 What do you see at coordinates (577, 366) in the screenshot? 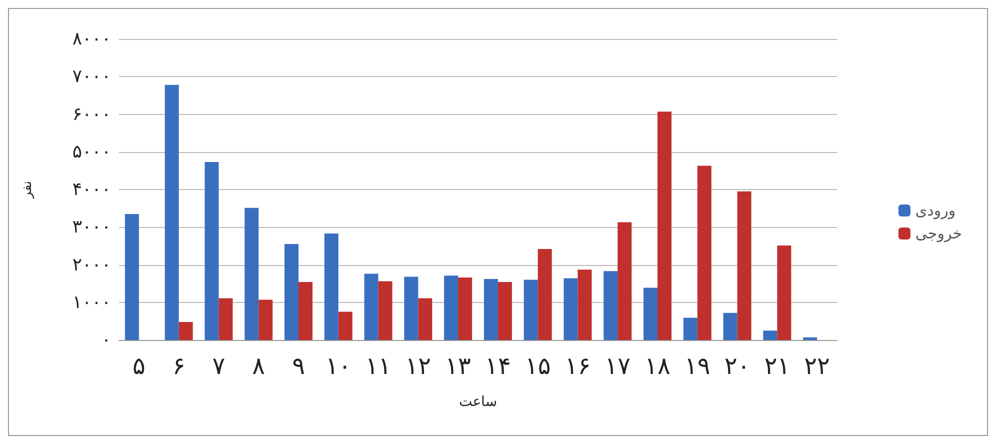
I see `x-tick-label: ۱۶` at bounding box center [577, 366].